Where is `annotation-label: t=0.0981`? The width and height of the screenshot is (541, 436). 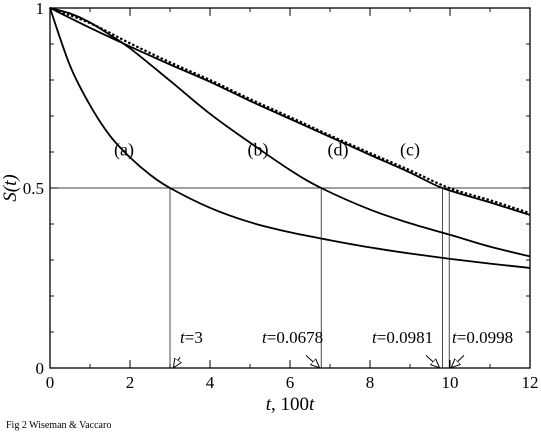 annotation-label: t=0.0981 is located at coordinates (402, 337).